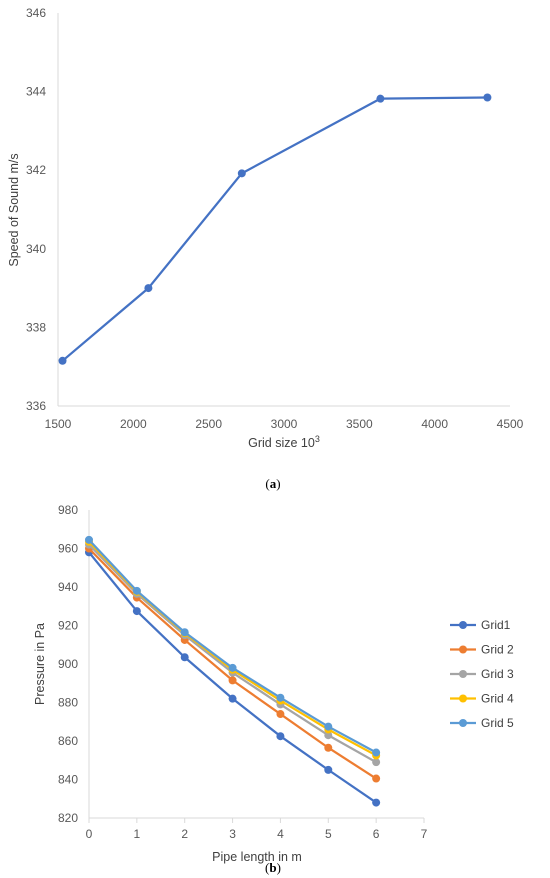  I want to click on y-tick-label: 960, so click(68, 549).